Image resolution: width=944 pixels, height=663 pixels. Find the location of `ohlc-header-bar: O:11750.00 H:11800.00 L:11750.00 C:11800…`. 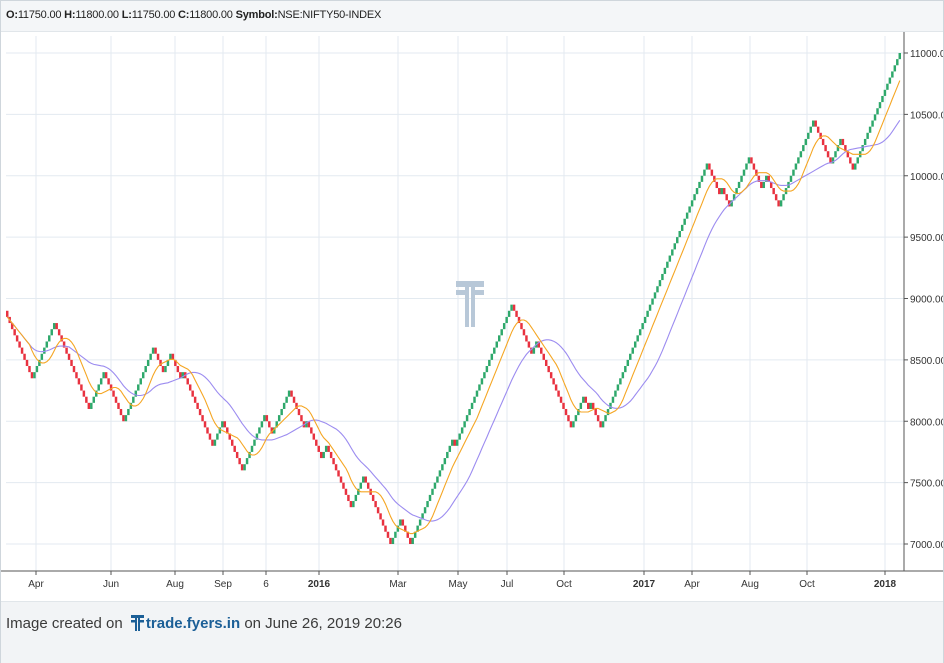

ohlc-header-bar: O:11750.00 H:11800.00 L:11750.00 C:11800… is located at coordinates (472, 16).